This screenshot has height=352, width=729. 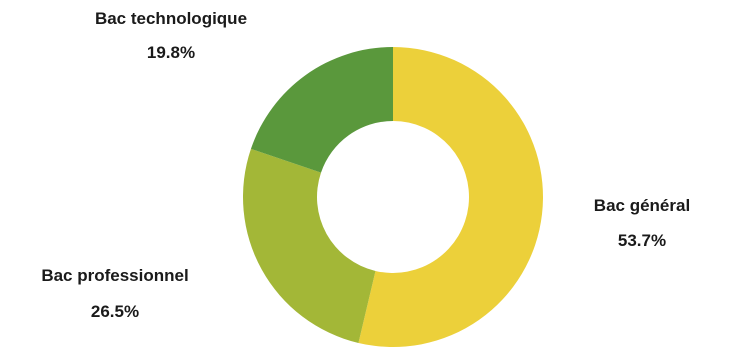 I want to click on slice-value-bac-professionnel: 26.5%, so click(x=115, y=311).